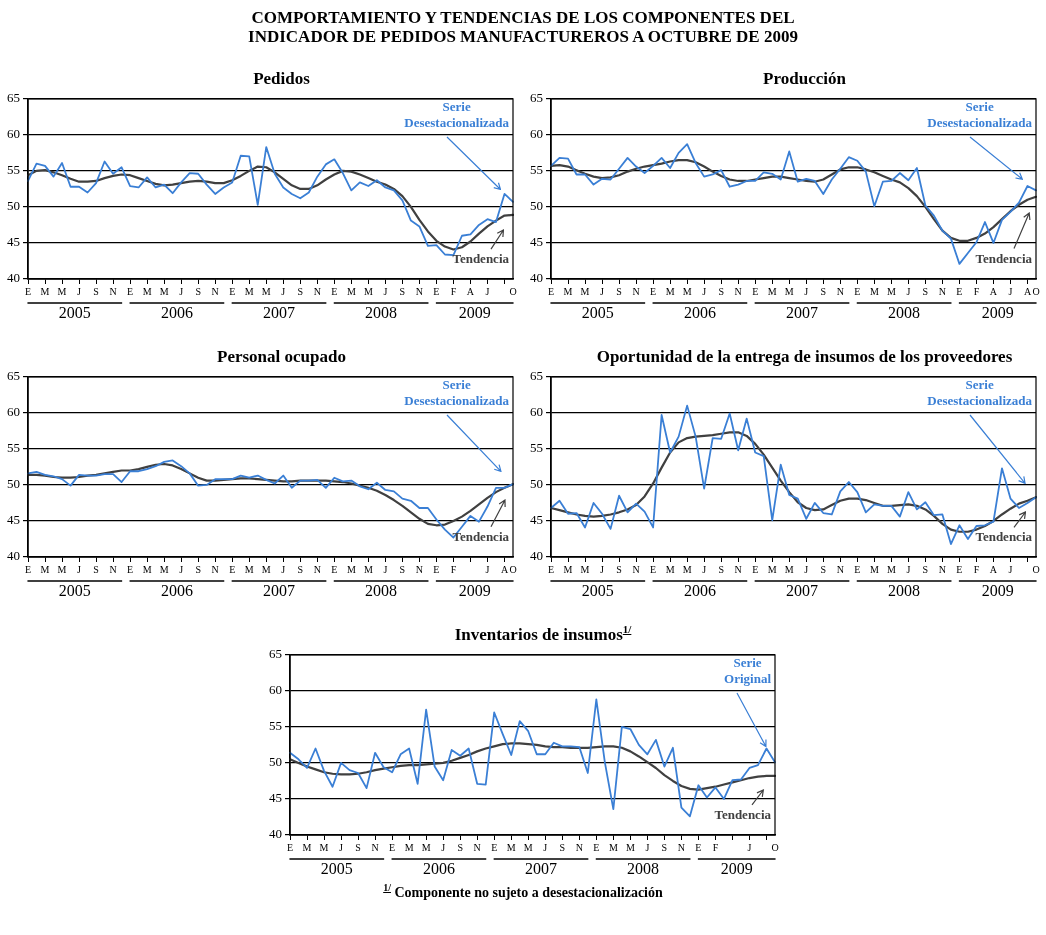  Describe the element at coordinates (1036, 291) in the screenshot. I see `x-tick-label: O` at that location.